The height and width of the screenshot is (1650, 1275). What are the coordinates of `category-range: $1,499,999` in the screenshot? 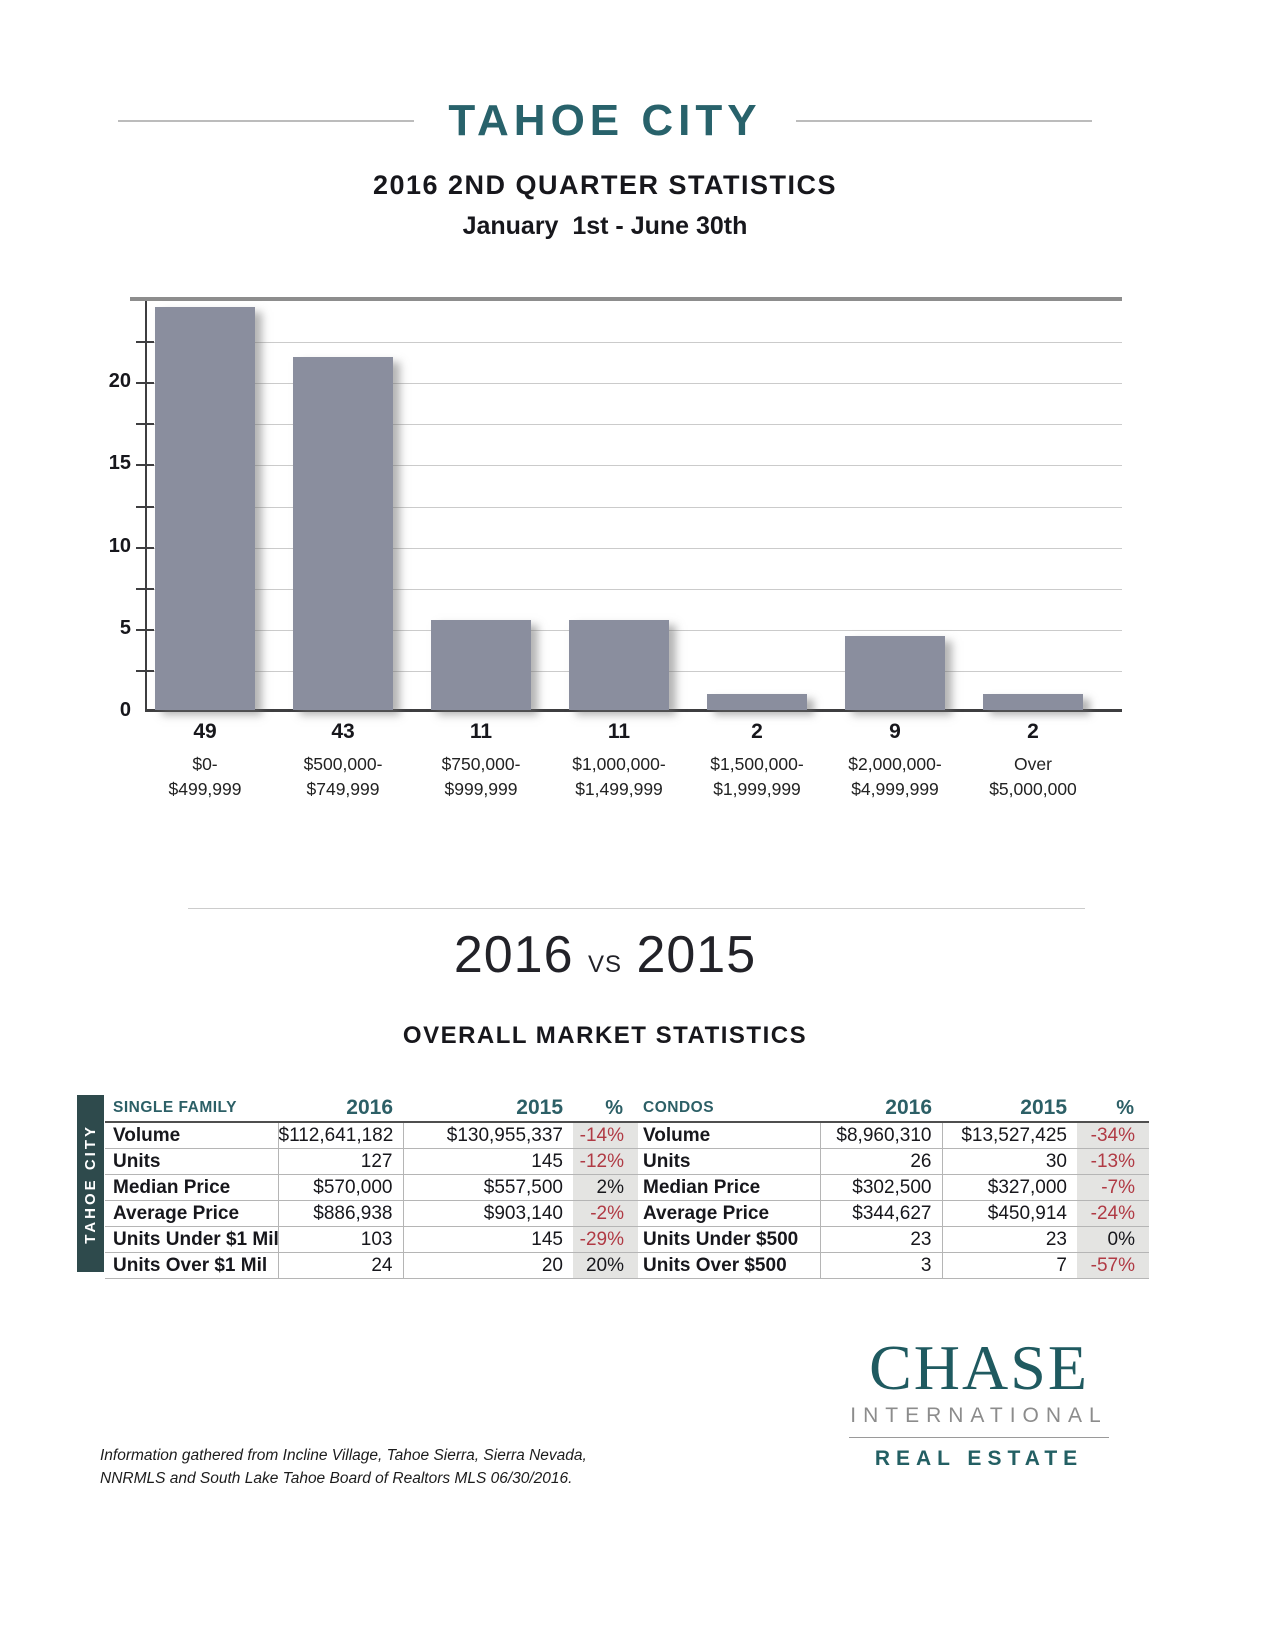 It's located at (619, 789).